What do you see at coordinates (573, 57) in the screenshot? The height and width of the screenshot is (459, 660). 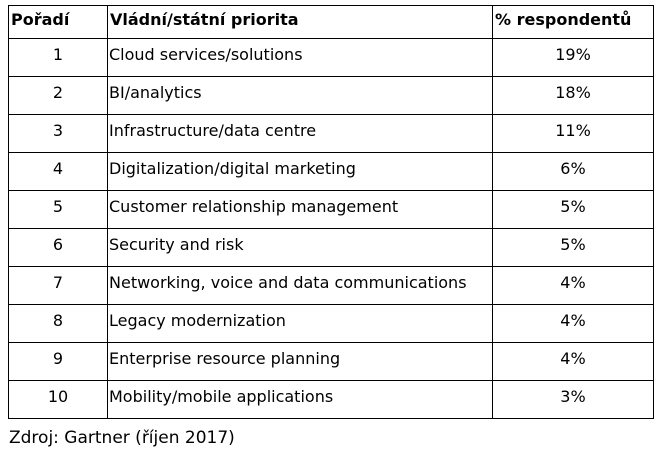 I see `percent-cell: 19%` at bounding box center [573, 57].